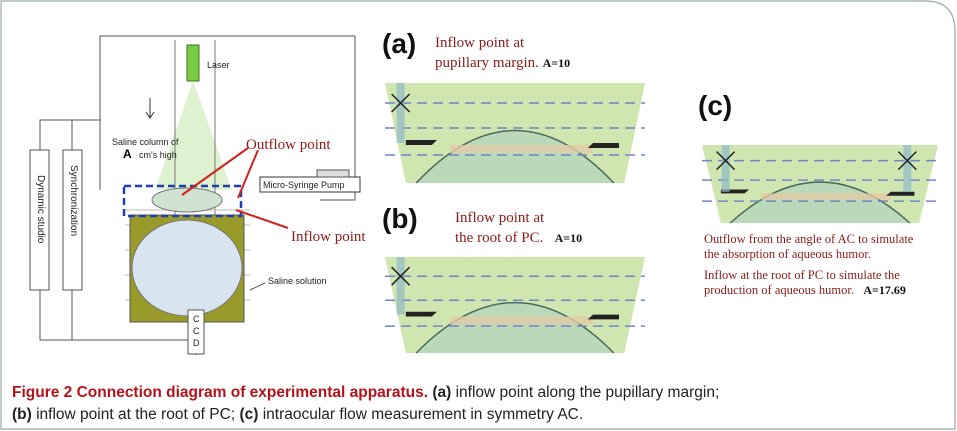 This screenshot has height=431, width=957. I want to click on panel-text: Inflow point at the root of PC. A=10, so click(518, 228).